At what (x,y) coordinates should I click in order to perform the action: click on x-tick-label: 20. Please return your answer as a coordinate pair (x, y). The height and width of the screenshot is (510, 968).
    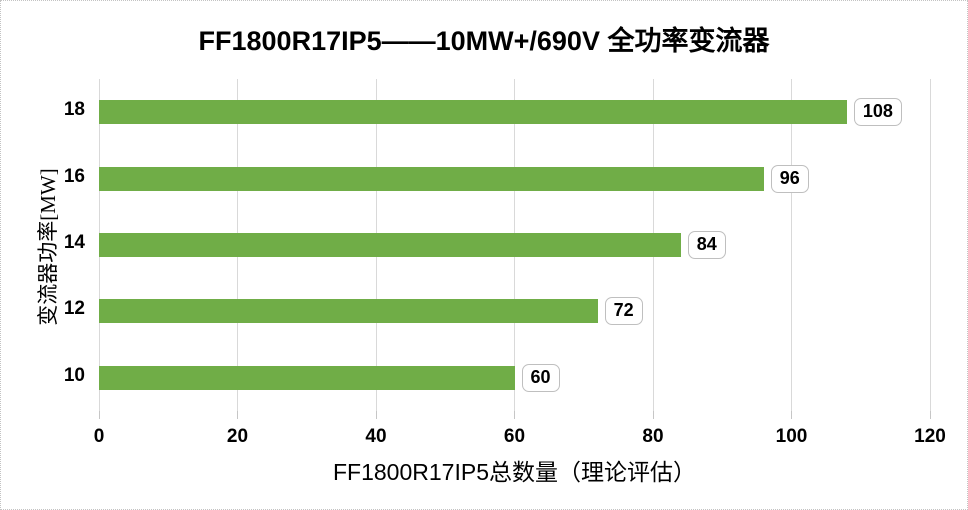
    Looking at the image, I should click on (237, 436).